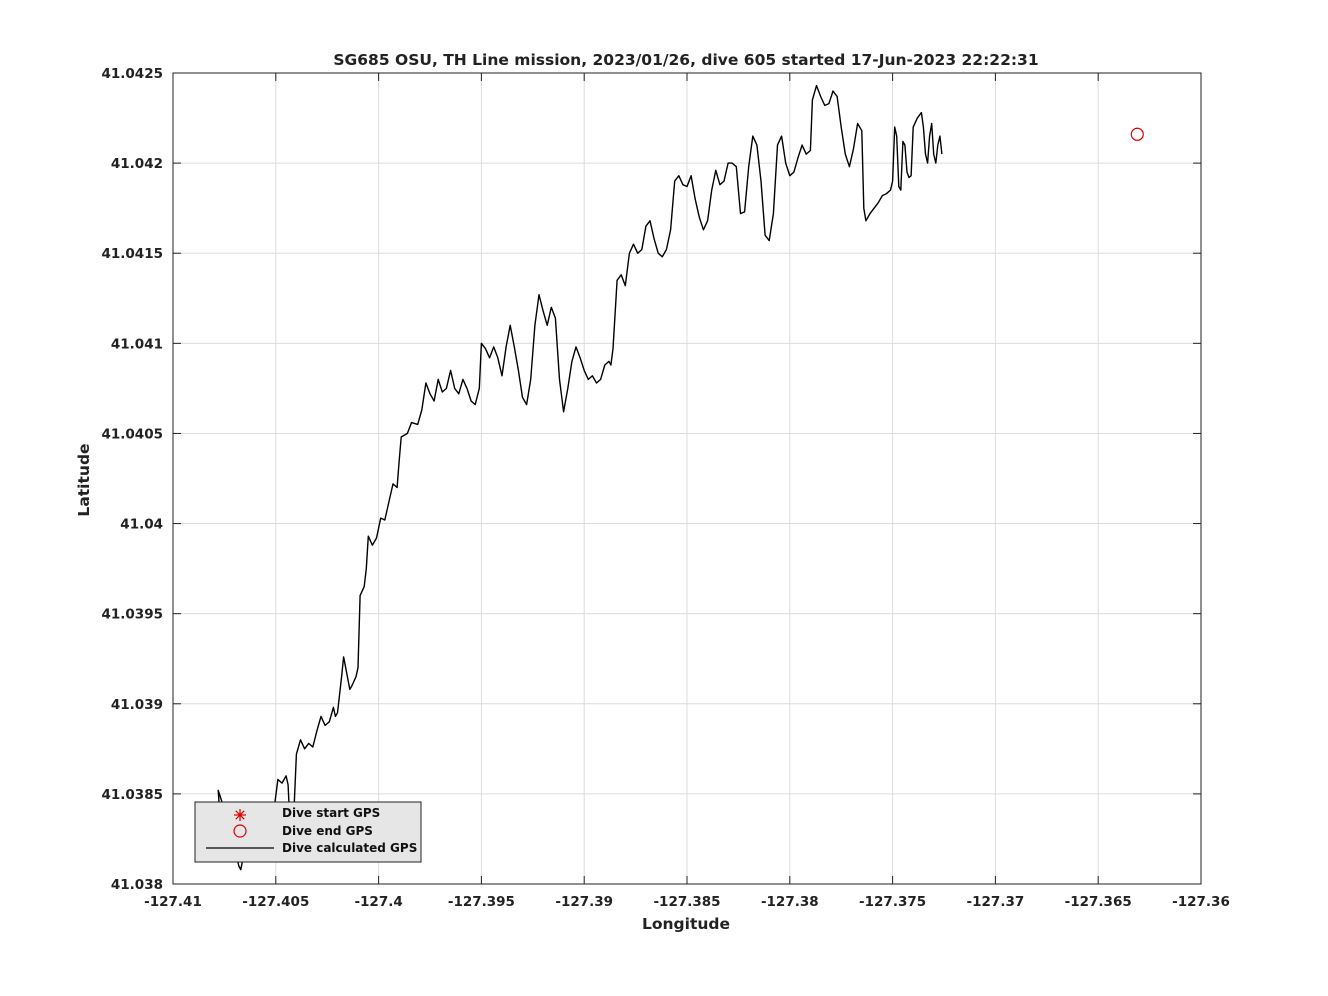 The height and width of the screenshot is (996, 1328). Describe the element at coordinates (275, 902) in the screenshot. I see `x-tick-label: -127.405` at that location.